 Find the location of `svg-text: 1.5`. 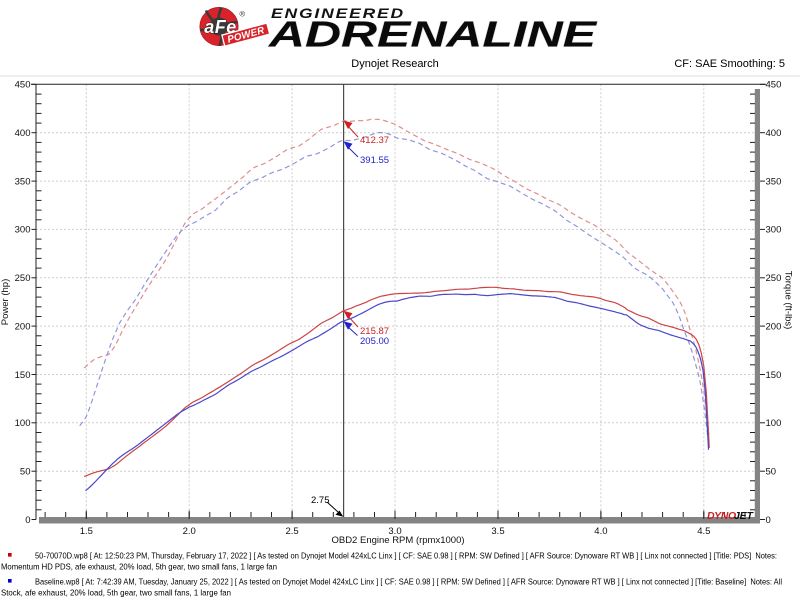

svg-text: 1.5 is located at coordinates (86, 531).